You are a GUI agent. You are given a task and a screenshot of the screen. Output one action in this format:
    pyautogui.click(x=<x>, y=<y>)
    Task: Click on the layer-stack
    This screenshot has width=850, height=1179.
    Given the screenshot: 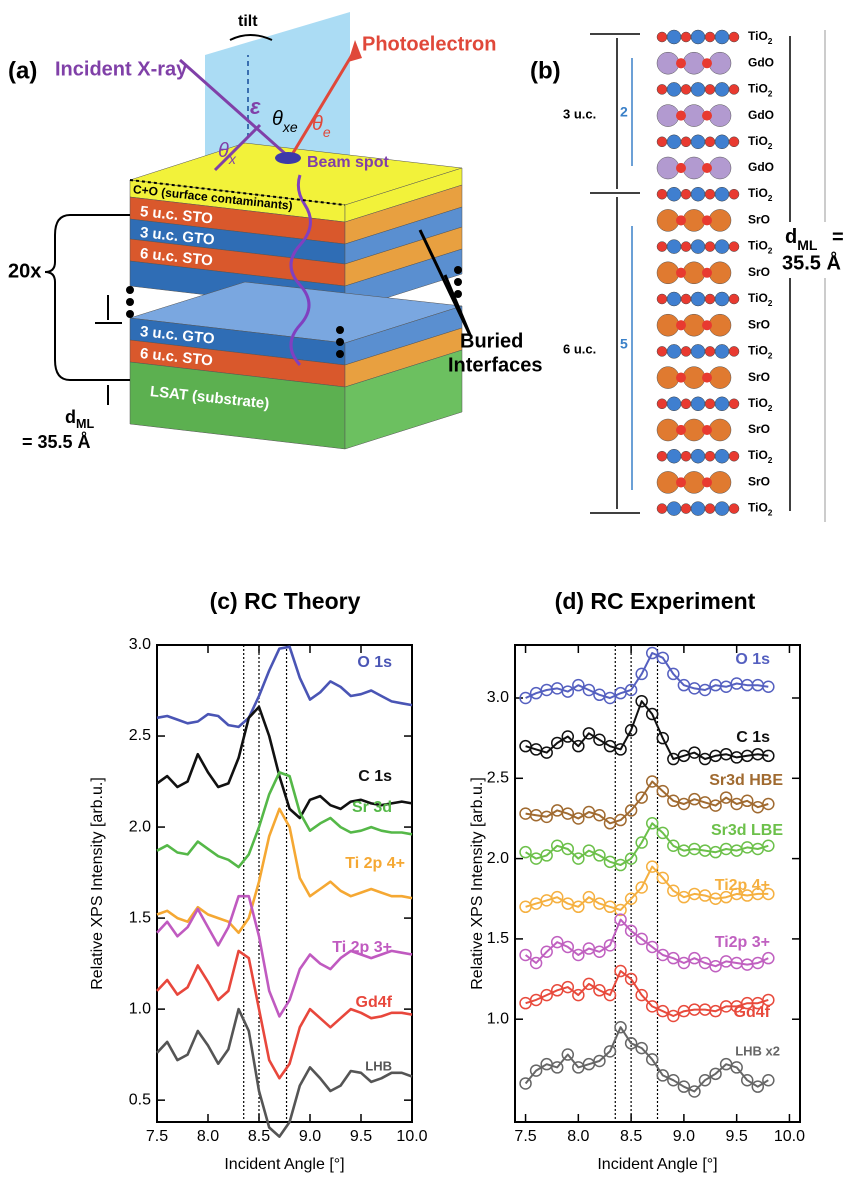 What is the action you would take?
    pyautogui.click(x=296, y=296)
    